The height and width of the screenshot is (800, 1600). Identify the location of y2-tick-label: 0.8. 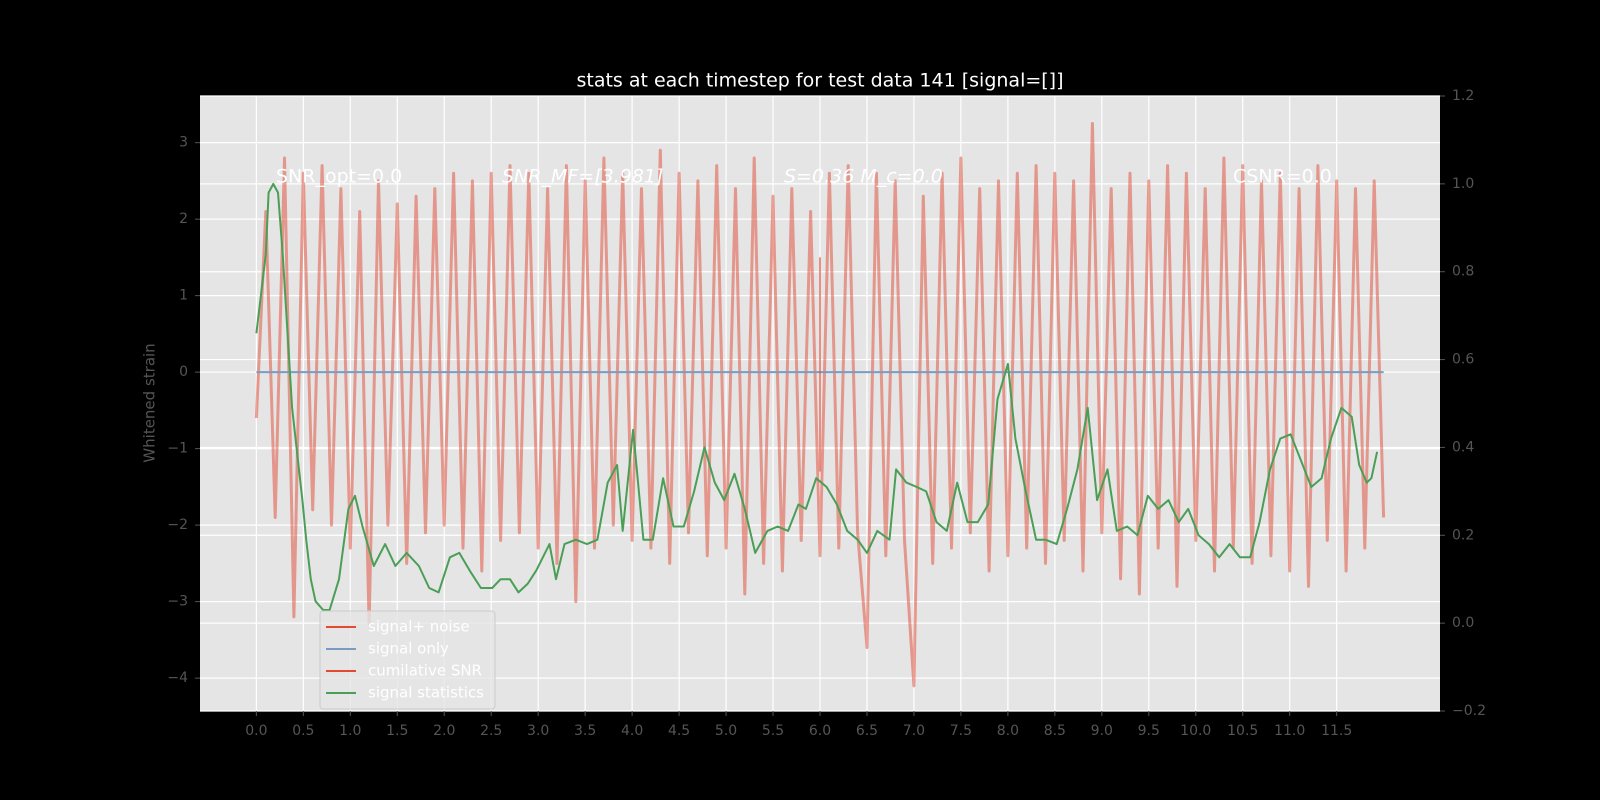
(1463, 272).